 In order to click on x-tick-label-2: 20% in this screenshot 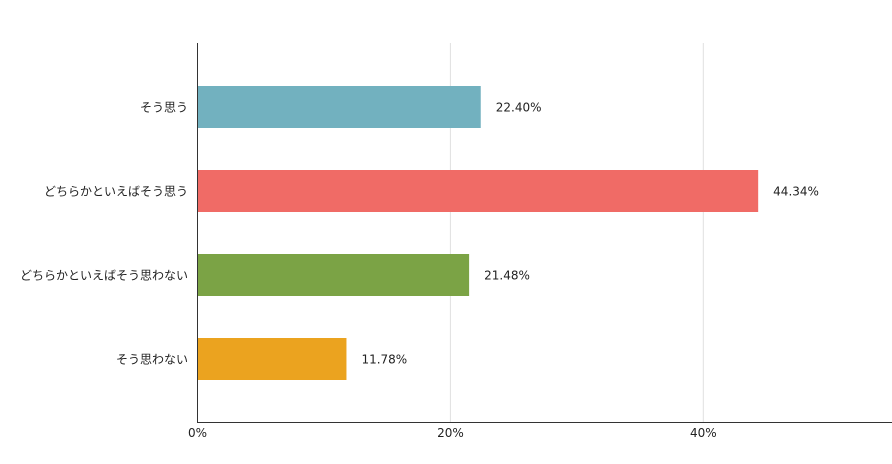, I will do `click(450, 433)`.